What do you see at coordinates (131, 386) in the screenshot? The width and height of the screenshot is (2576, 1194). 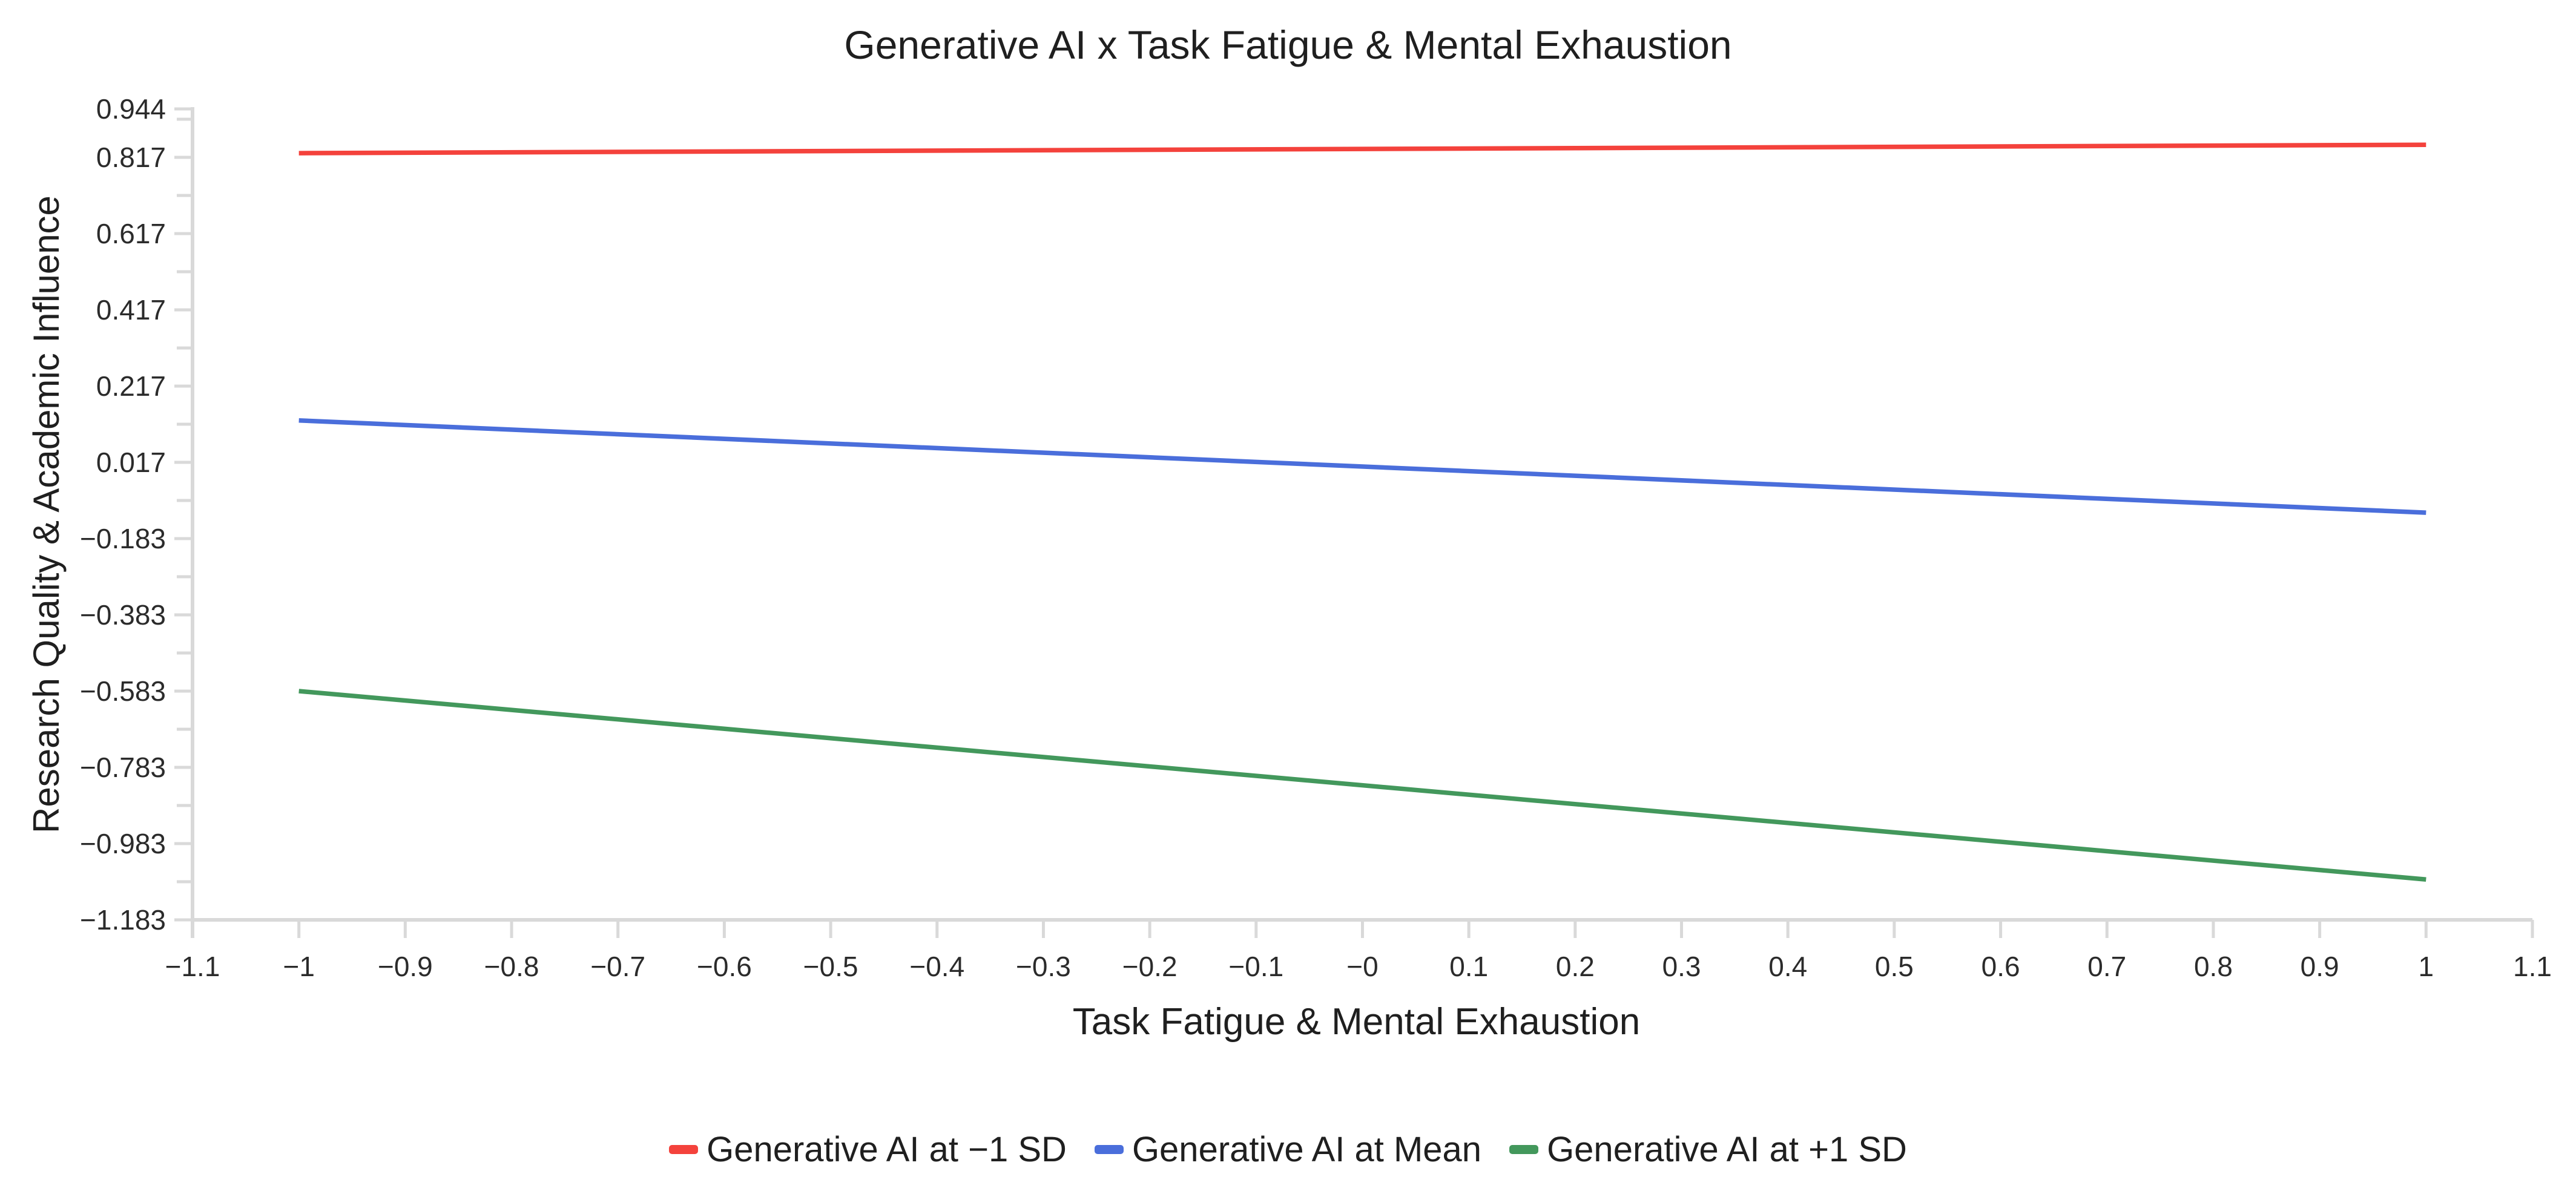 I see `y-tick-label: 0.217` at bounding box center [131, 386].